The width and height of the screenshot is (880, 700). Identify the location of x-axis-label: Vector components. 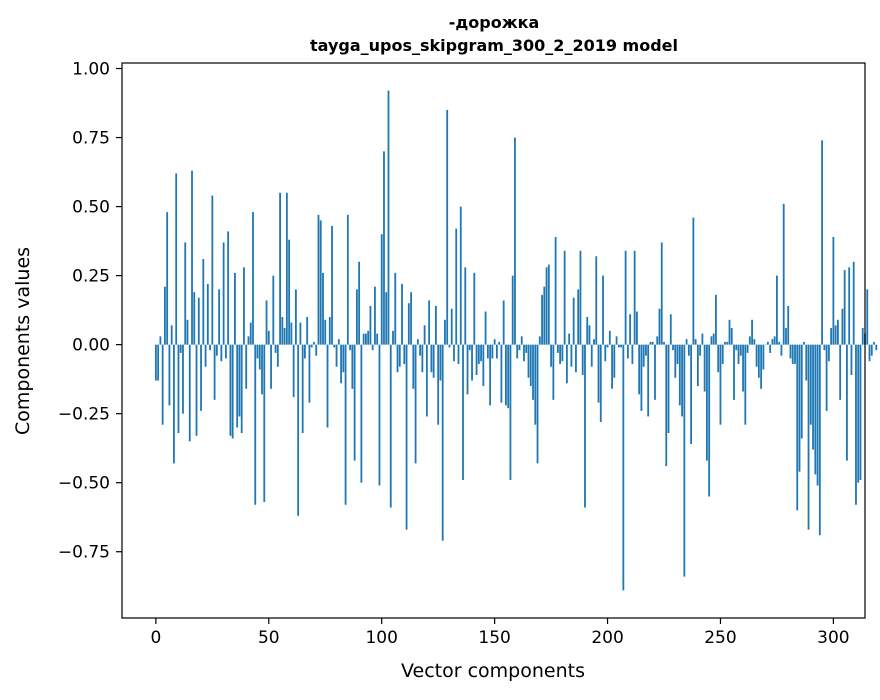
(493, 671).